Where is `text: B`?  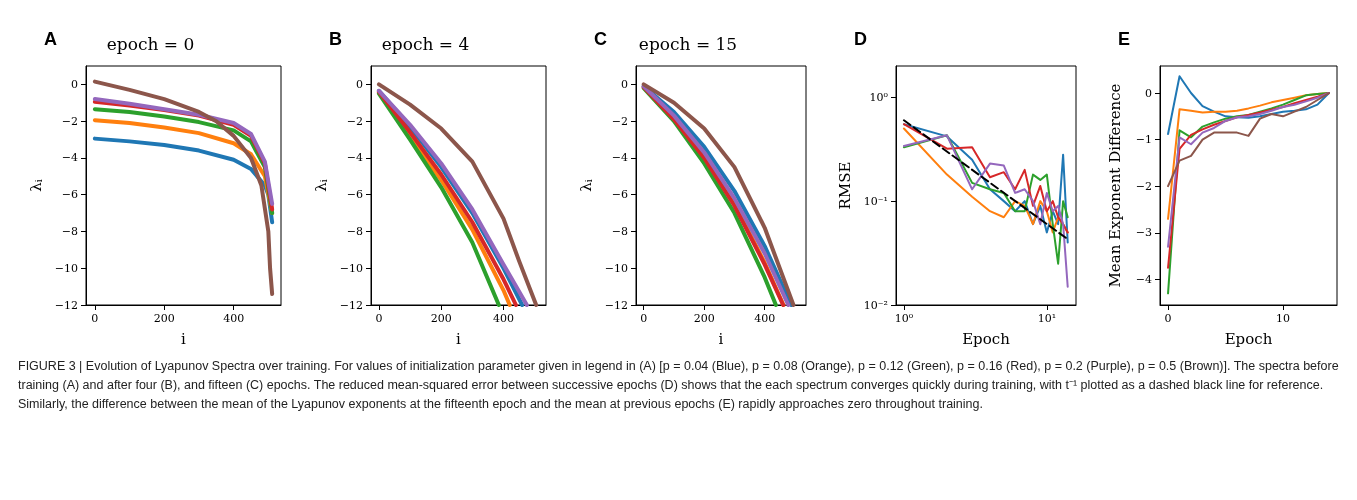
text: B is located at coordinates (335, 39).